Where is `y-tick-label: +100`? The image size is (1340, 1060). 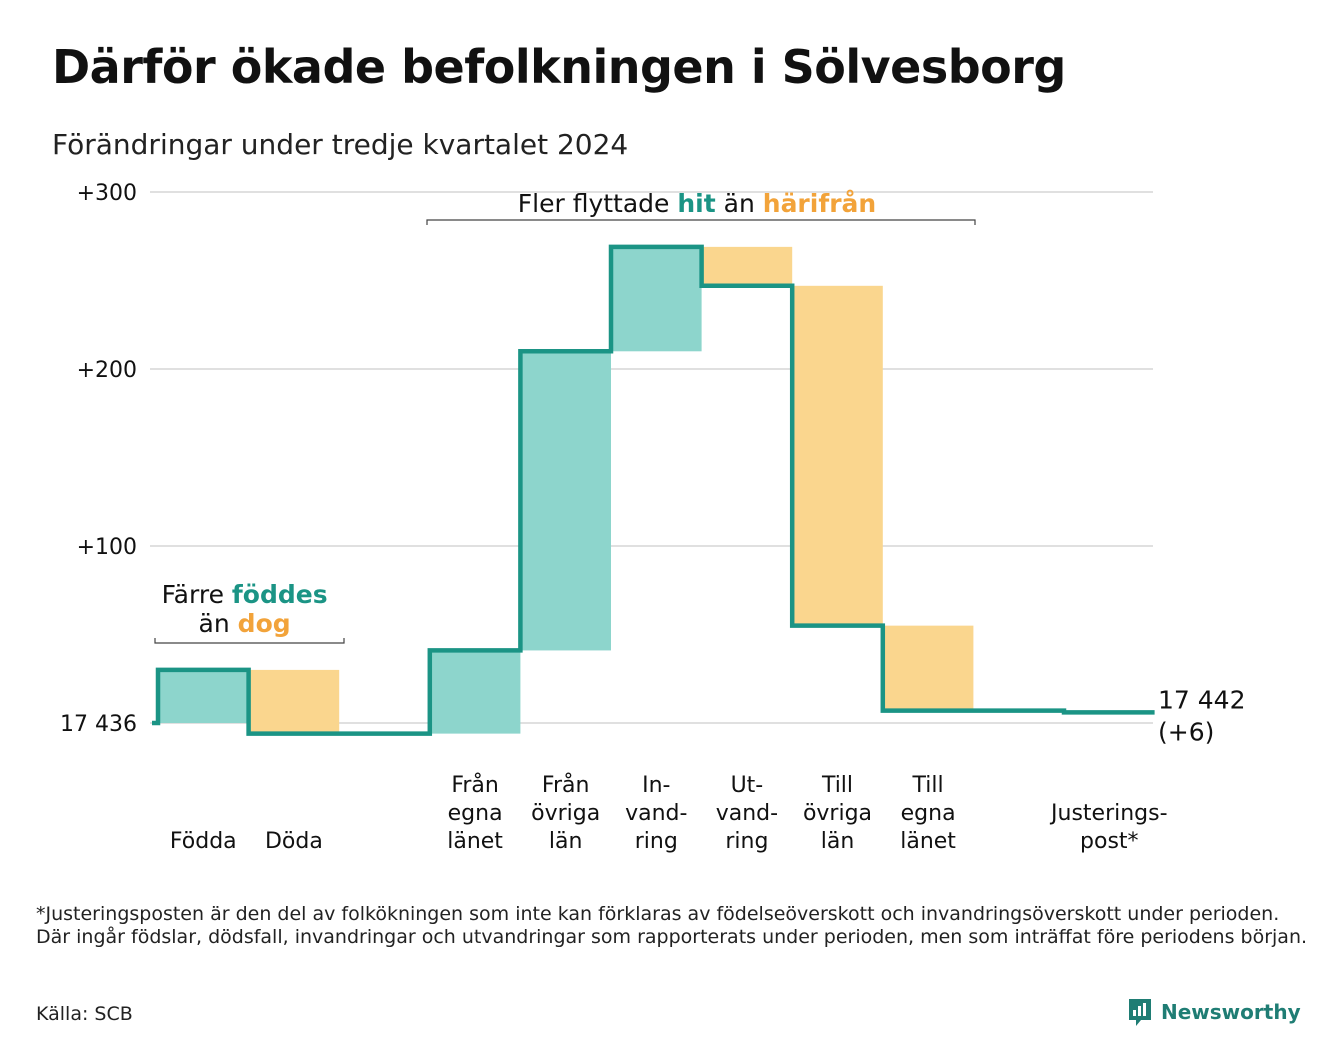 y-tick-label: +100 is located at coordinates (107, 547).